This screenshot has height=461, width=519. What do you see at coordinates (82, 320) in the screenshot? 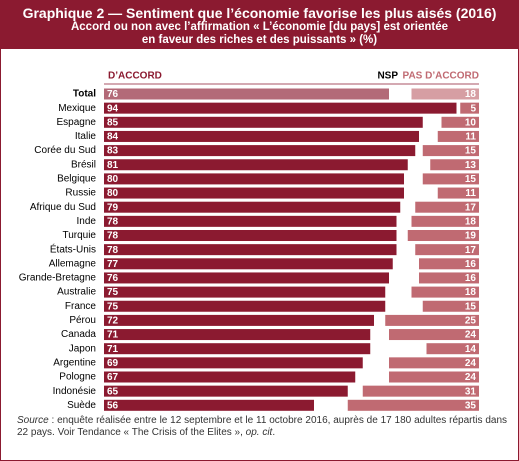
I see `y-tick-label: Pérou` at bounding box center [82, 320].